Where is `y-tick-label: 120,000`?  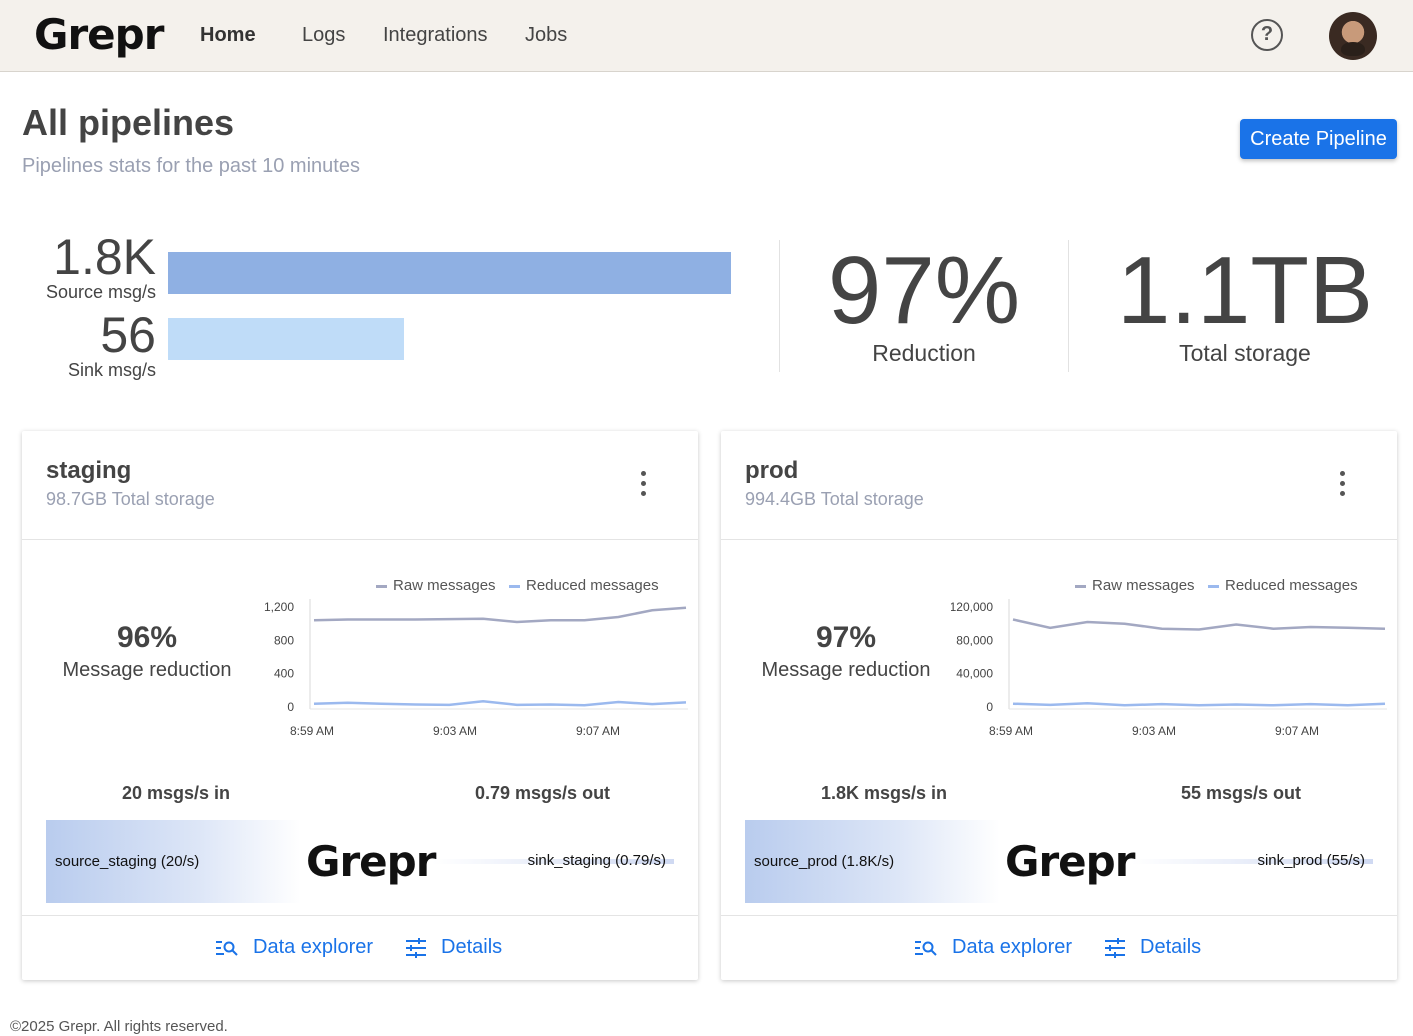 y-tick-label: 120,000 is located at coordinates (972, 607).